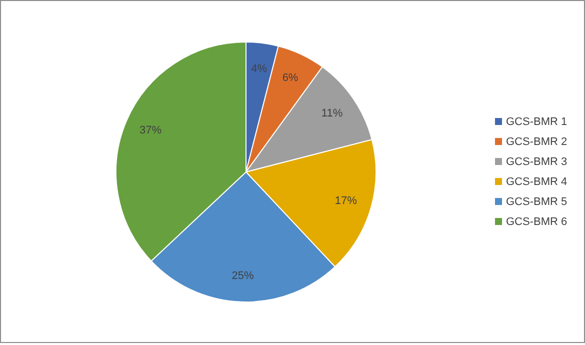  What do you see at coordinates (537, 222) in the screenshot?
I see `legend-label: GCS-BMR 6` at bounding box center [537, 222].